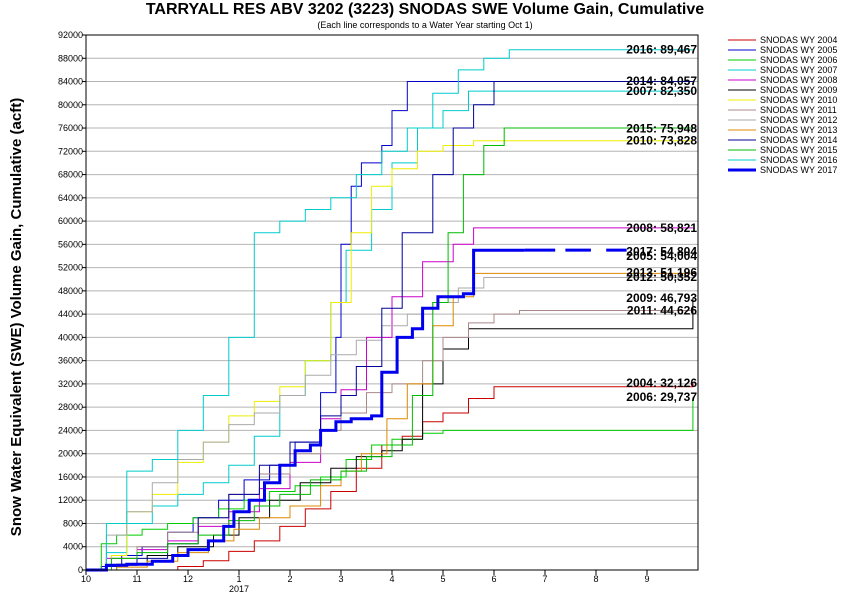 Image resolution: width=850 pixels, height=600 pixels. What do you see at coordinates (70, 384) in the screenshot?
I see `y-tick-label: 32000` at bounding box center [70, 384].